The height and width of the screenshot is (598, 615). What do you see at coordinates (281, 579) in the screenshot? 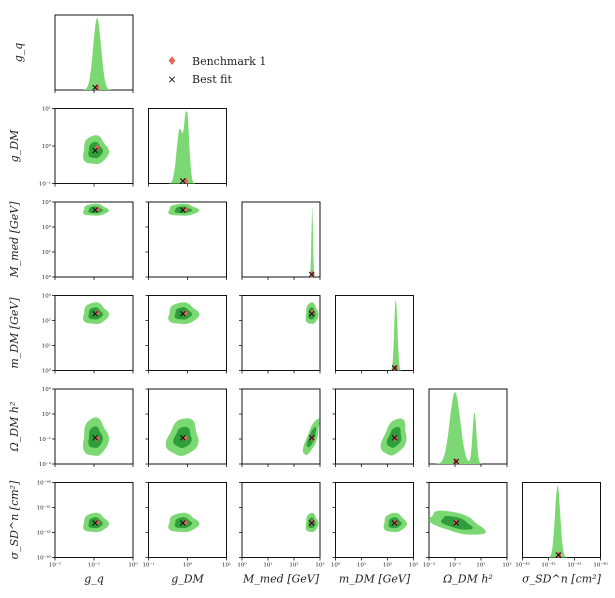
I see `x-axis-label: M_med [GeV]` at bounding box center [281, 579].